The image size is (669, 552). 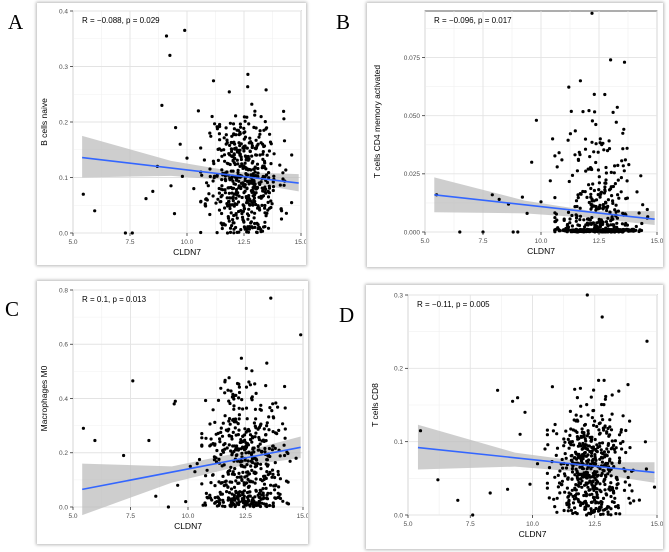 What do you see at coordinates (412, 116) in the screenshot?
I see `y-tick-label: 0.050` at bounding box center [412, 116].